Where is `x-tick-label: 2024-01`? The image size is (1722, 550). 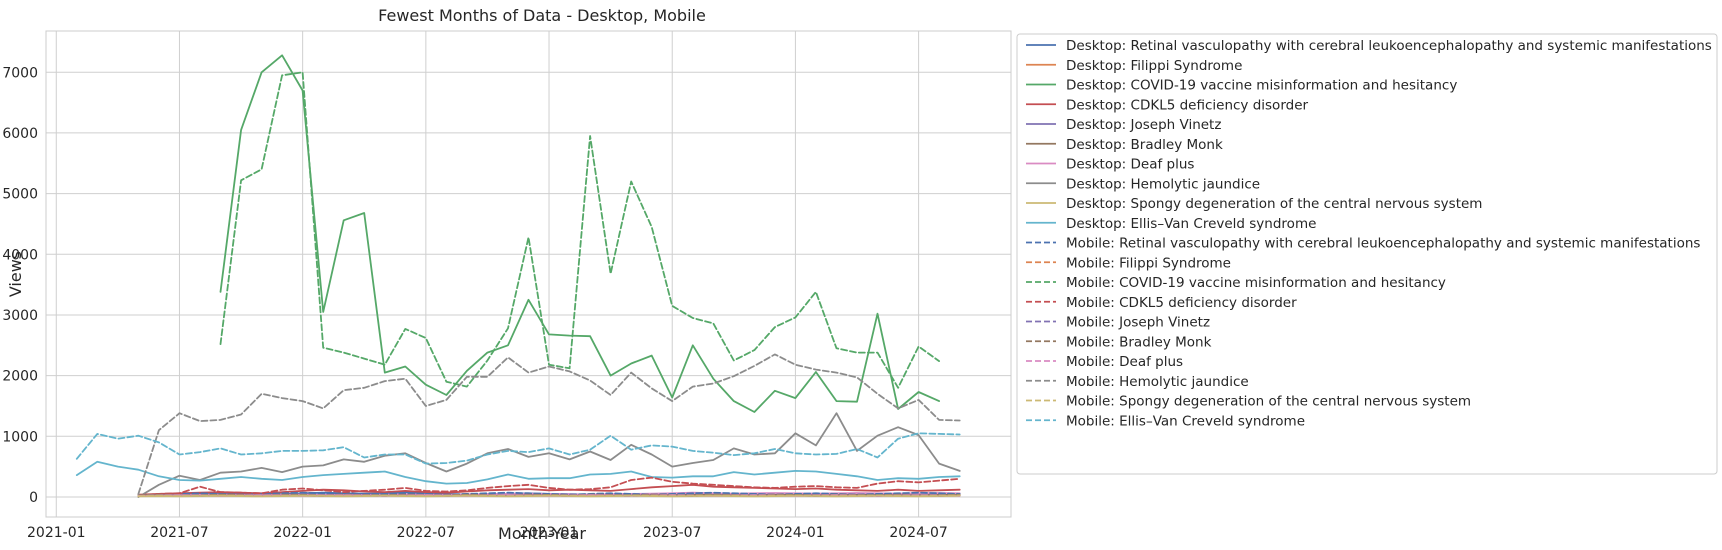
x-tick-label: 2024-01 is located at coordinates (795, 533).